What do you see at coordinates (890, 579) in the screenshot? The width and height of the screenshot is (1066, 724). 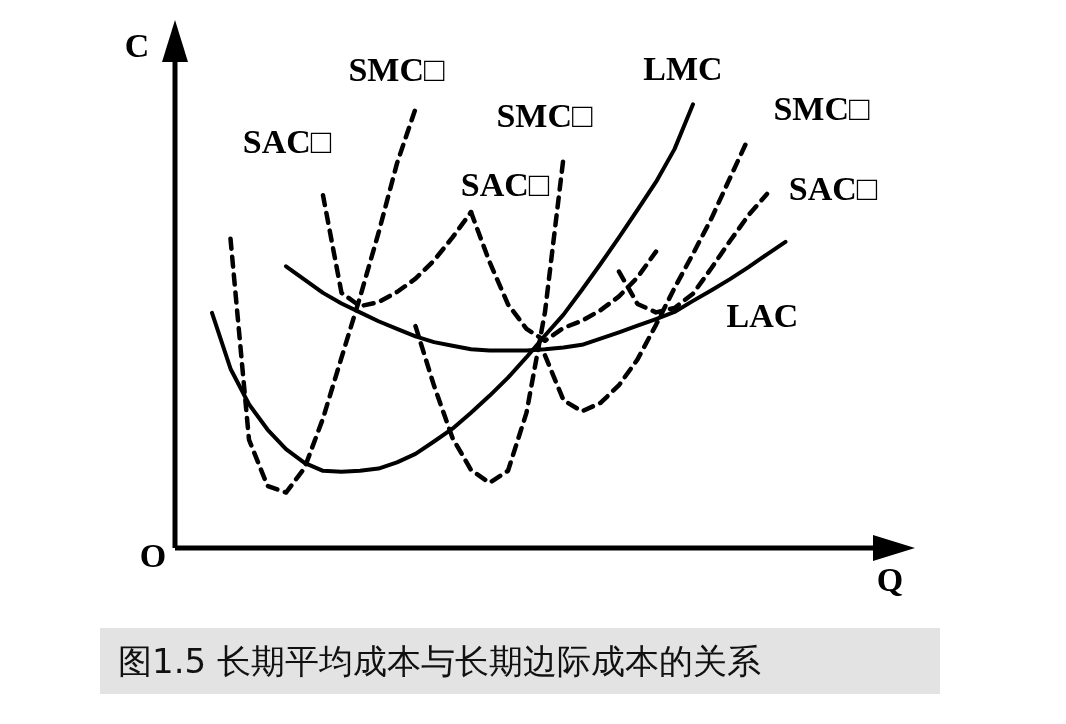 I see `x-axis-title: Q` at bounding box center [890, 579].